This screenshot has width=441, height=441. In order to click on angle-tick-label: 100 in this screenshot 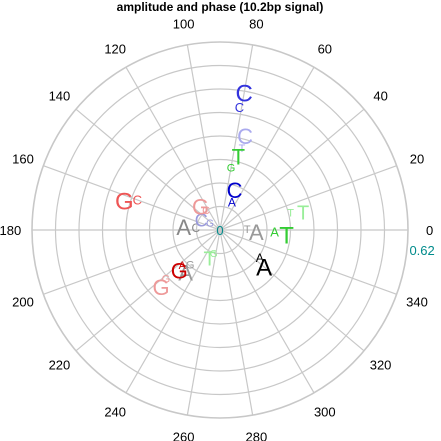, I will do `click(184, 24)`.